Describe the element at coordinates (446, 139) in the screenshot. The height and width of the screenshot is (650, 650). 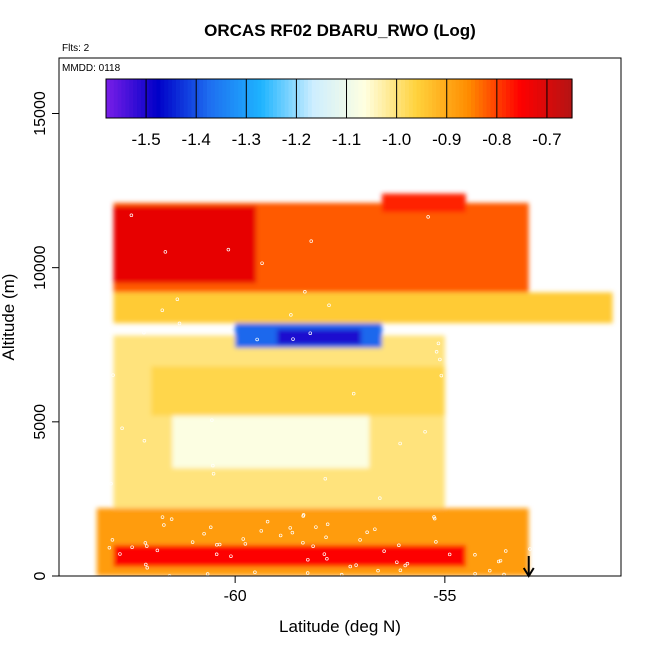
I see `colorbar-tick-label: -0.9` at that location.